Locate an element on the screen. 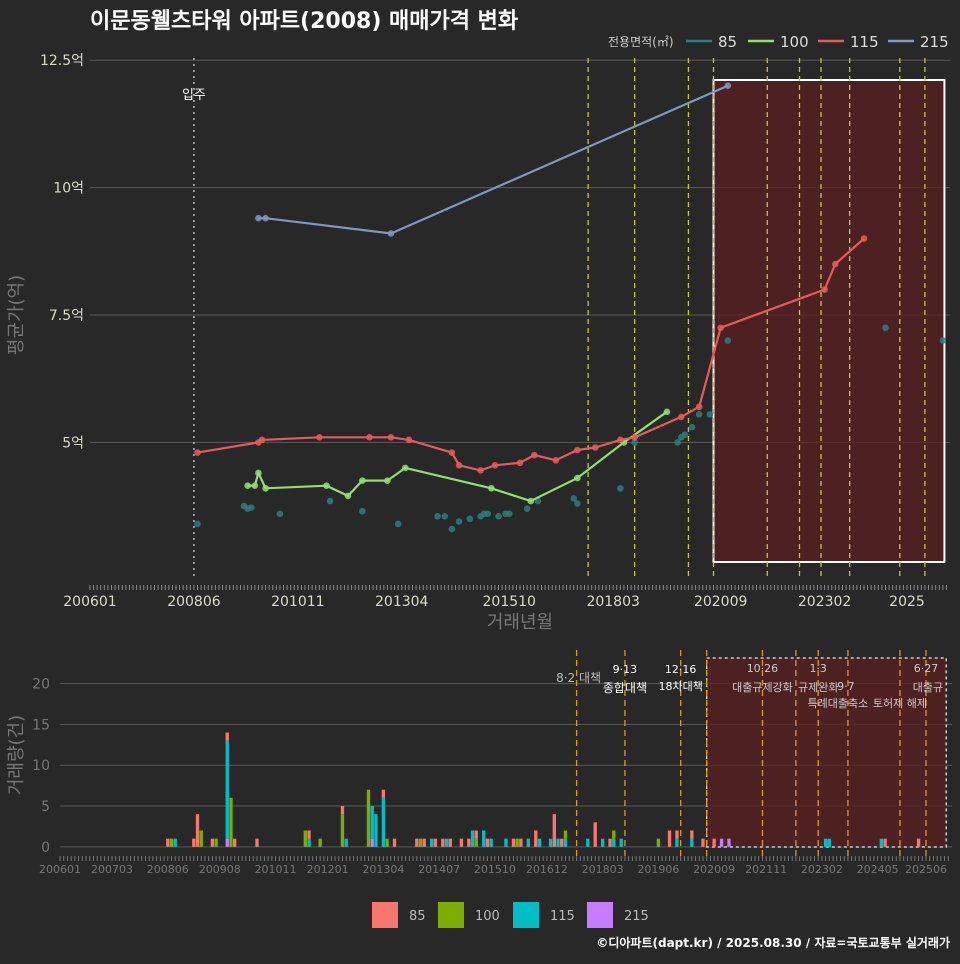 The image size is (960, 964). bar-legend-label-85: 85 is located at coordinates (417, 916).